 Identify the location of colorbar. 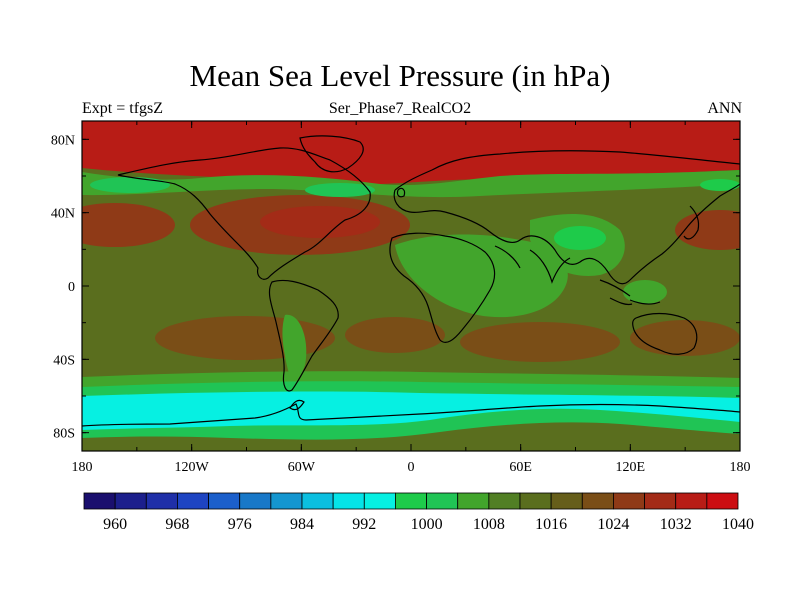
(411, 501).